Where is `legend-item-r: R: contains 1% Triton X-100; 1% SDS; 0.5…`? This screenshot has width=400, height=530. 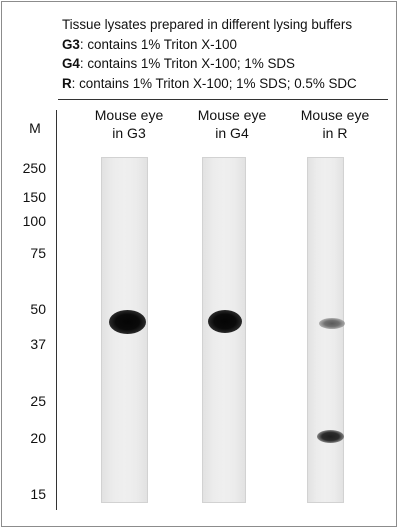 legend-item-r: R: contains 1% Triton X-100; 1% SDS; 0.5… is located at coordinates (227, 84).